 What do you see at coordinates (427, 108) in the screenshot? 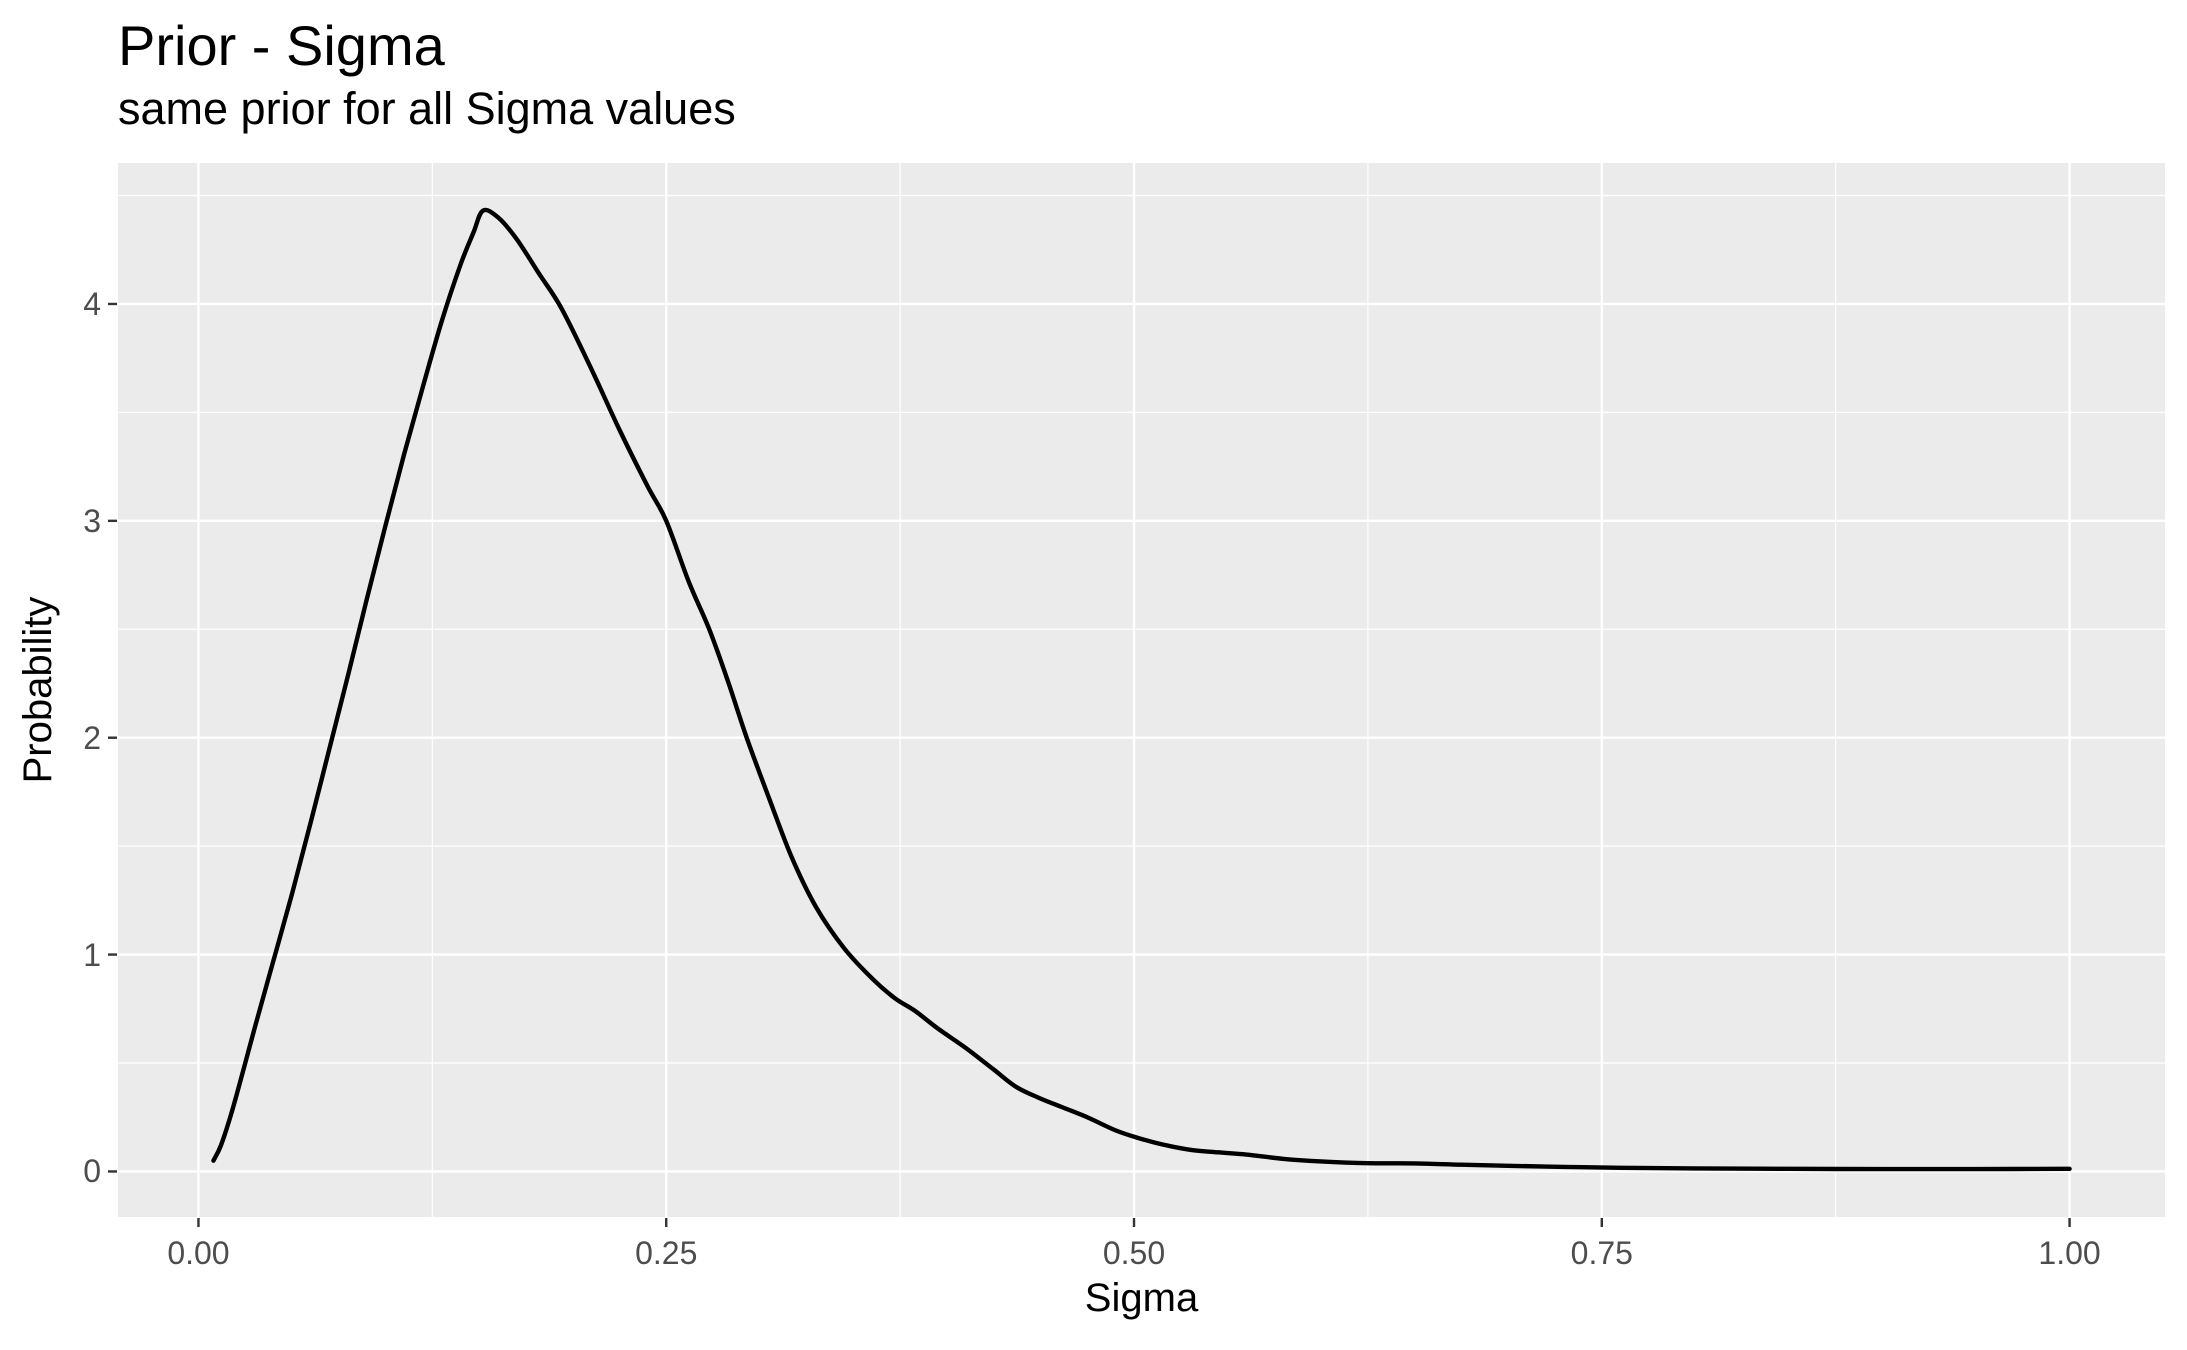
I see `plot-subtitle: same prior for all Sigma values` at bounding box center [427, 108].